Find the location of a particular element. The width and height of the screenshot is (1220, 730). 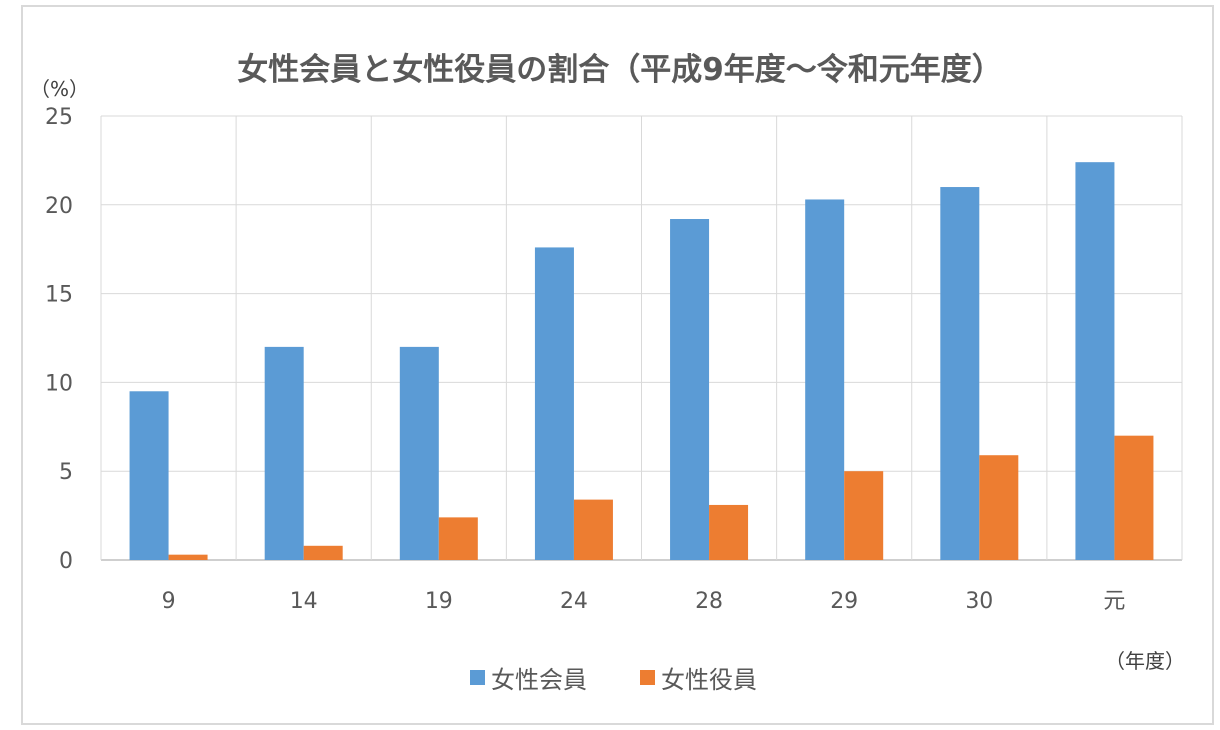

y-tick-label: 25 is located at coordinates (59, 117).